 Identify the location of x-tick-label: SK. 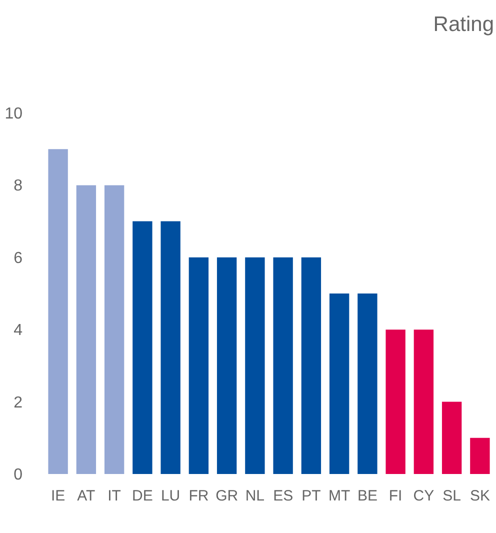
(480, 496).